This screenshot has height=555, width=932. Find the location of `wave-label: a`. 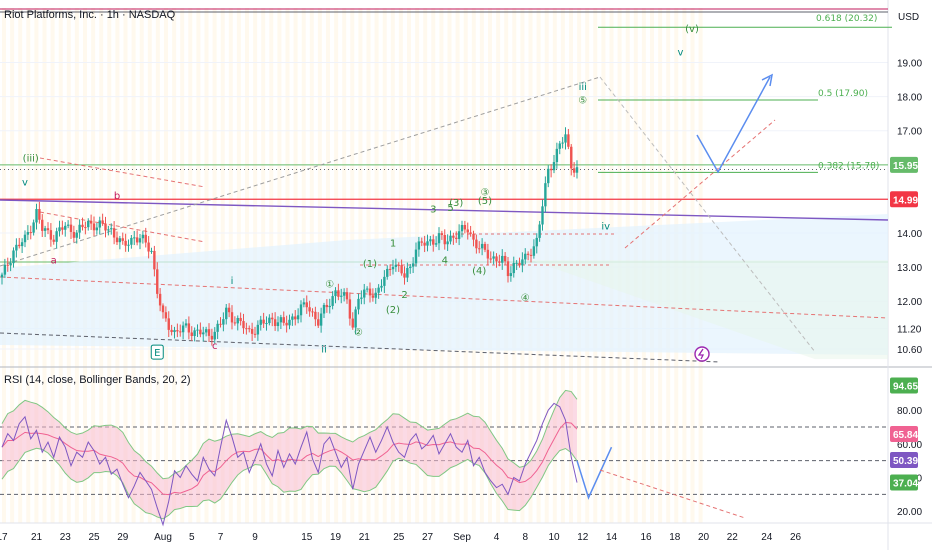

wave-label: a is located at coordinates (54, 261).